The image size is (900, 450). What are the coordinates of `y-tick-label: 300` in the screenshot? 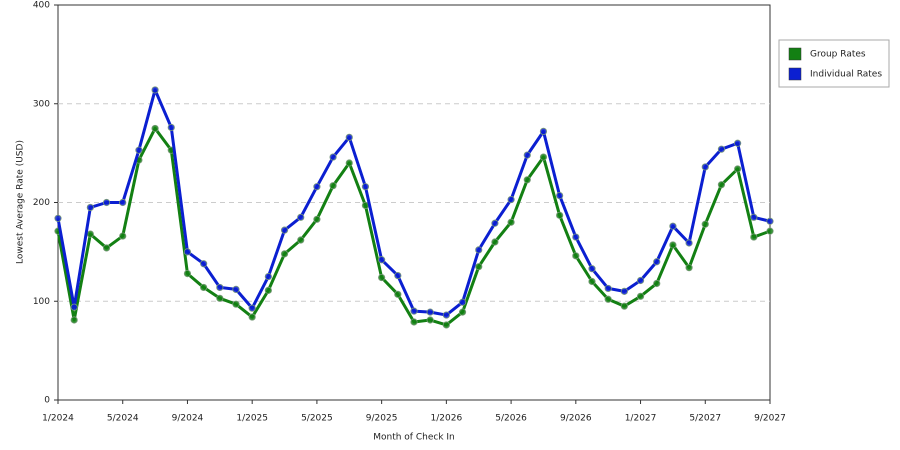 It's located at (41, 104).